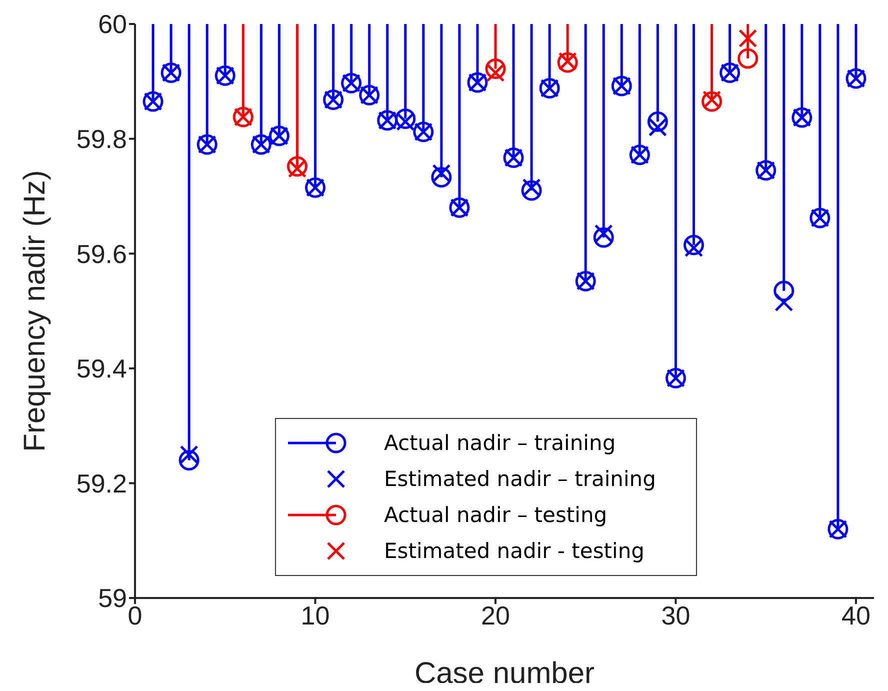 This screenshot has height=691, width=888. Describe the element at coordinates (135, 615) in the screenshot. I see `x-tick-label: 0` at that location.